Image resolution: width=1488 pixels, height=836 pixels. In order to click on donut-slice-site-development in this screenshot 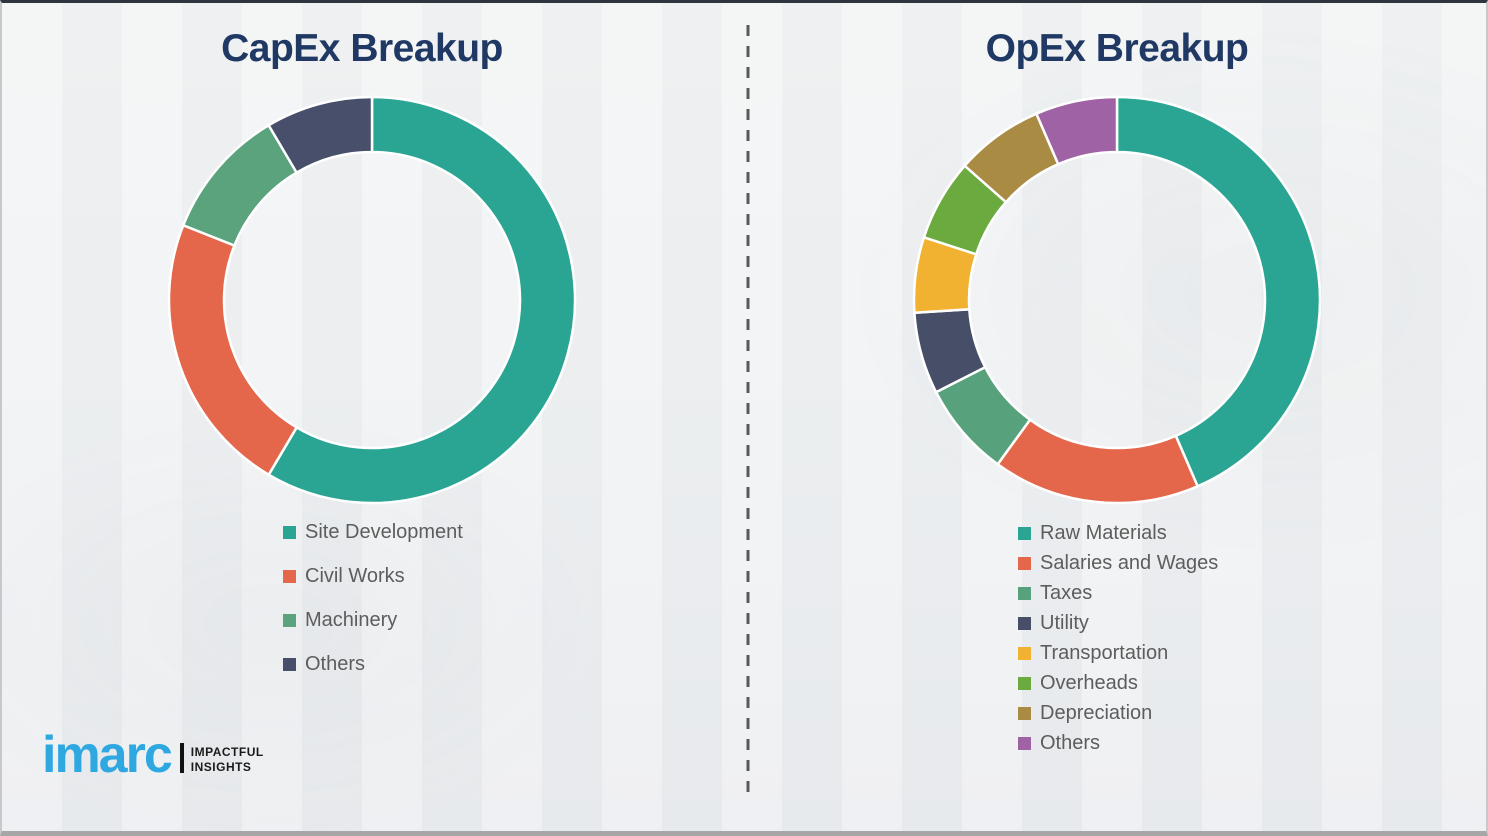, I will do `click(421, 300)`.